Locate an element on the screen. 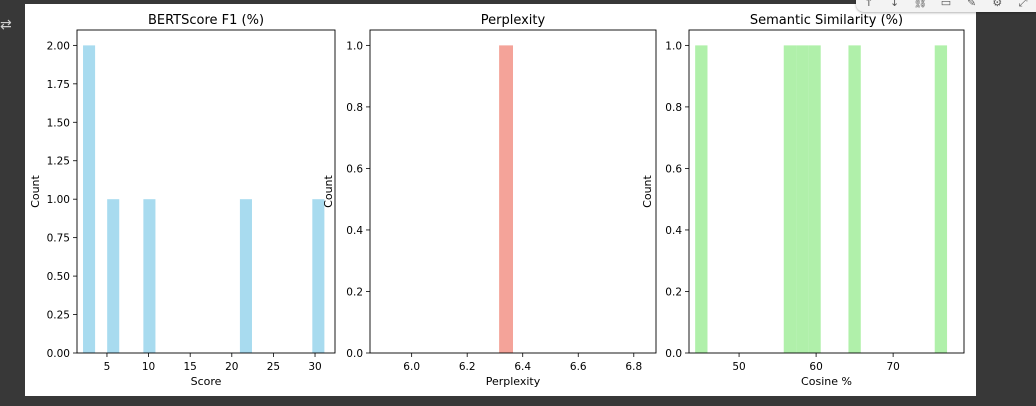 The height and width of the screenshot is (406, 1036). left-gutter: ⇄ is located at coordinates (12, 203).